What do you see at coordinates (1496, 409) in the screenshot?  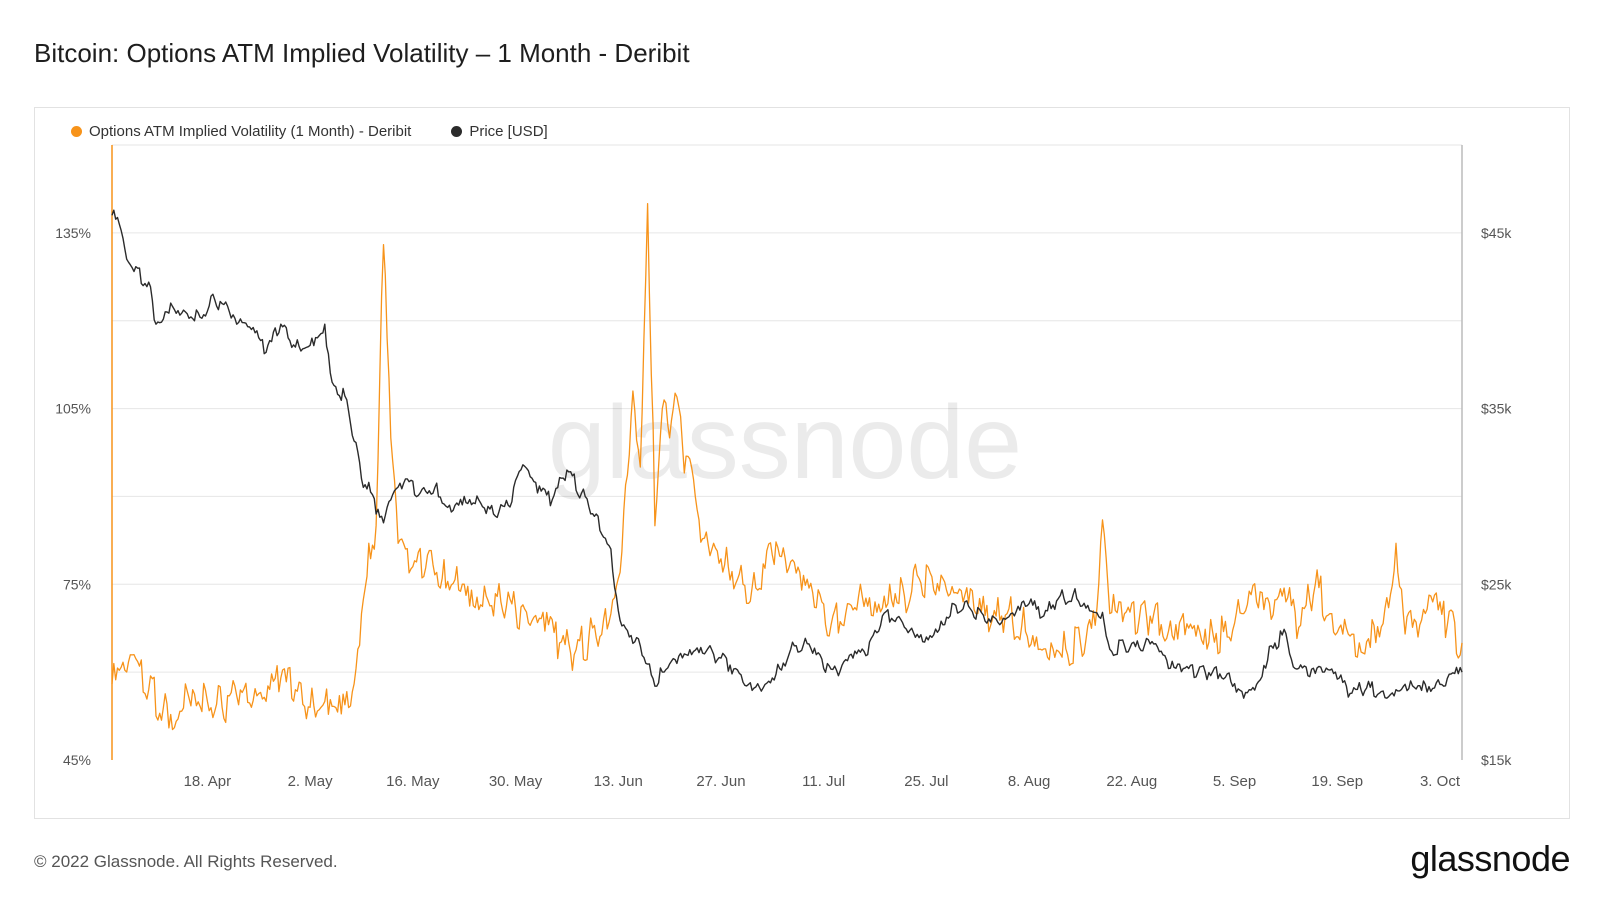 I see `y-tick-label-right: $35k` at bounding box center [1496, 409].